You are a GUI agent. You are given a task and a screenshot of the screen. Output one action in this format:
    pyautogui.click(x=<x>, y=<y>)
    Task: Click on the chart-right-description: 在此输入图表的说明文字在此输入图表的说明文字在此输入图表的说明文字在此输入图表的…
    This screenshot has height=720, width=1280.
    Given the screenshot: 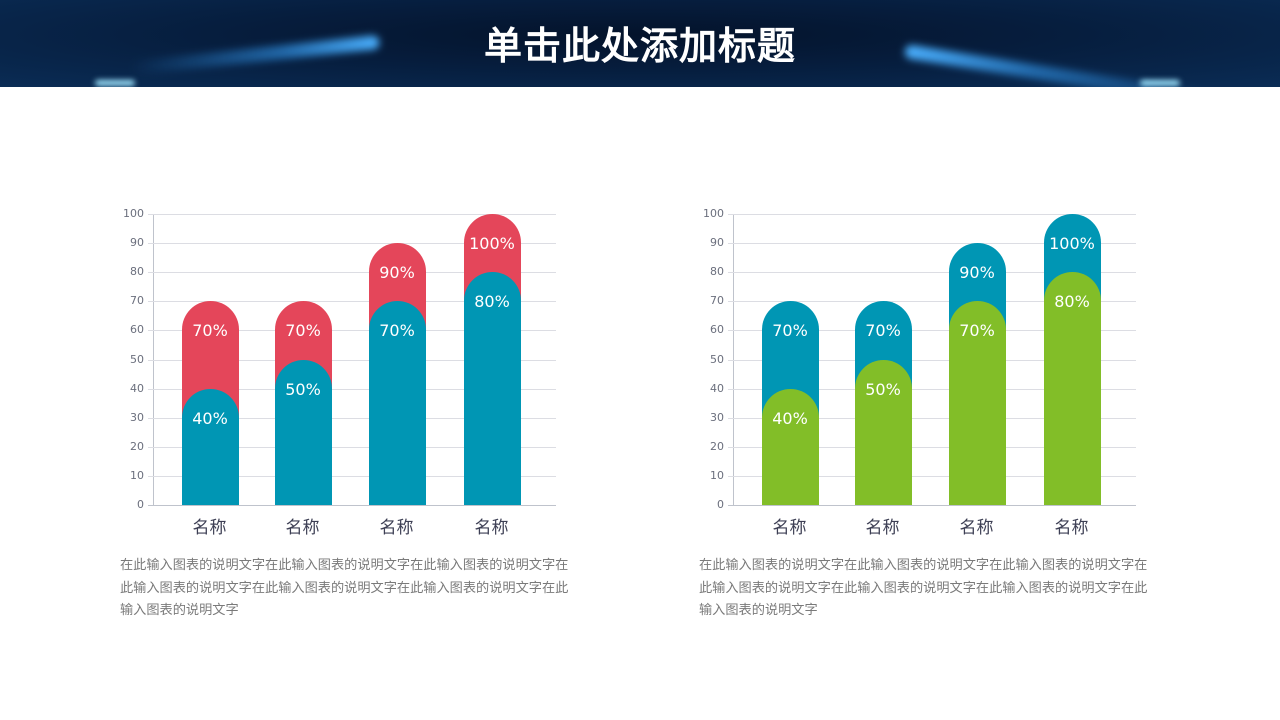 What is the action you would take?
    pyautogui.click(x=923, y=588)
    